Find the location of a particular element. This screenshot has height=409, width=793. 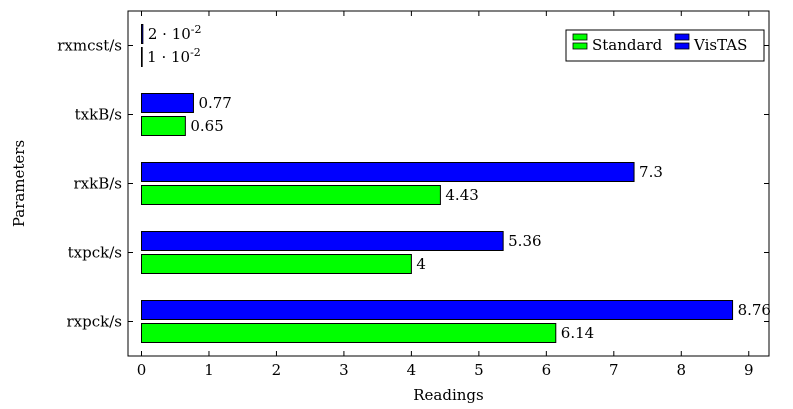

data-label: 6.14 is located at coordinates (577, 333).